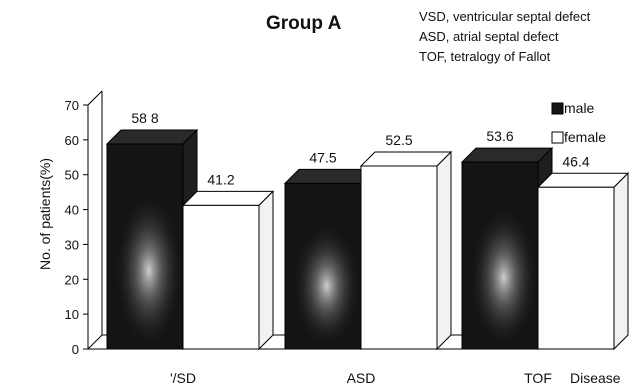  I want to click on legend-swatch-female, so click(557, 137).